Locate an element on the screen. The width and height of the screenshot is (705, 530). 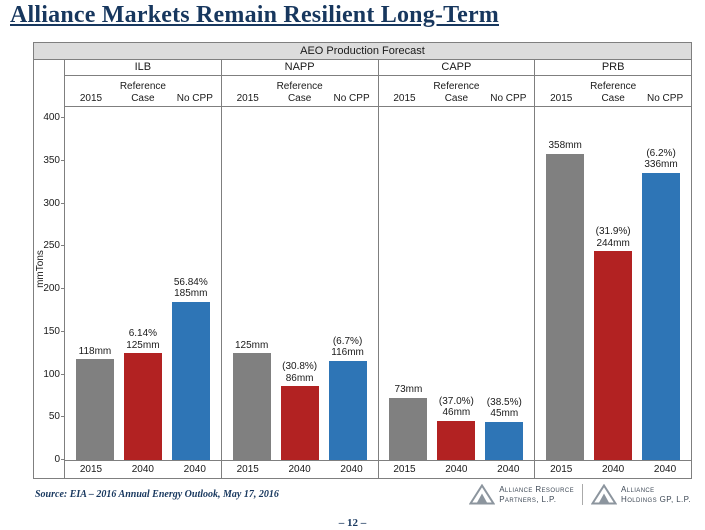
bars-area: 73mm (37.0%) 46mm (38.5%) 45mm is located at coordinates (457, 283).